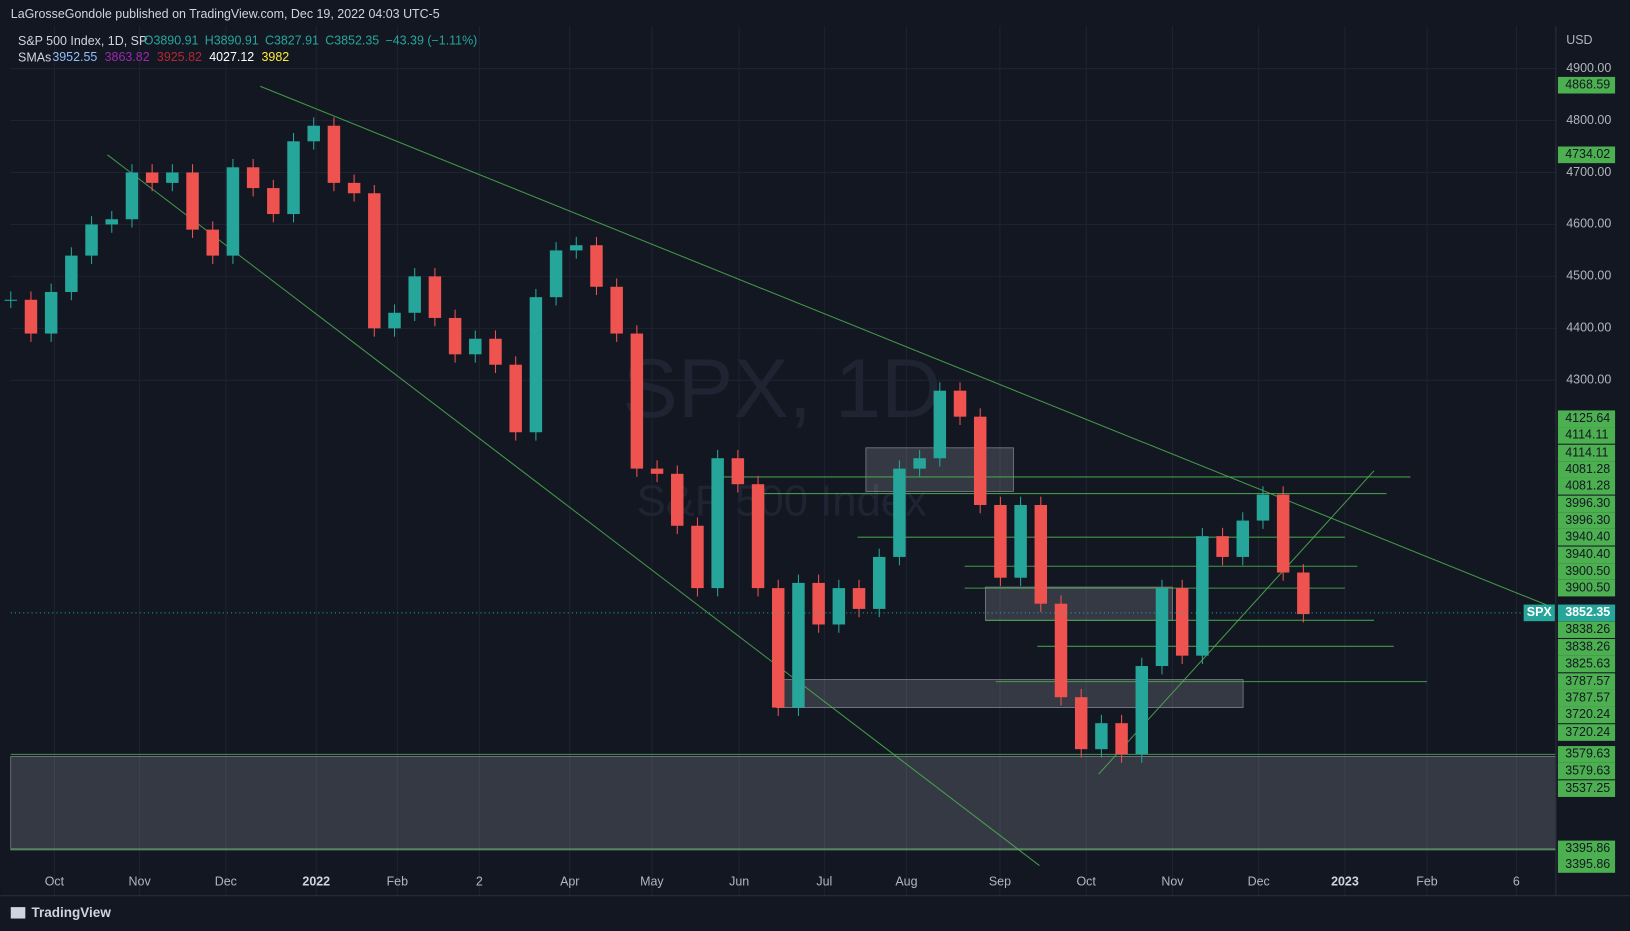  What do you see at coordinates (1000, 881) in the screenshot?
I see `x-tick-label: Sep` at bounding box center [1000, 881].